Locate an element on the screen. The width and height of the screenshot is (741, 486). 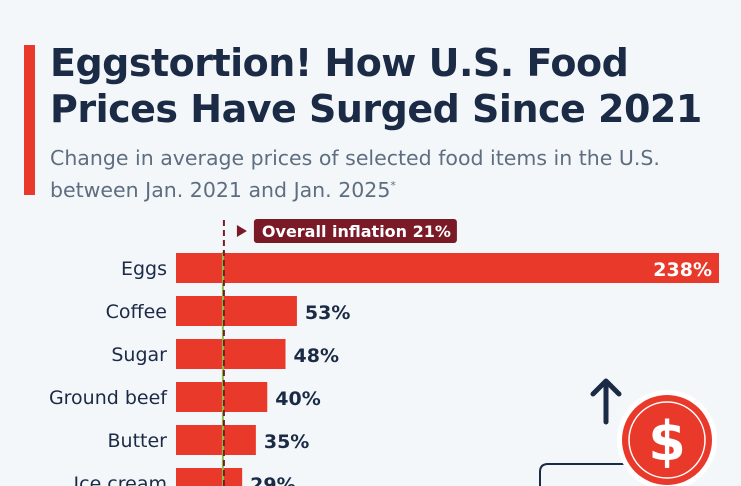
footnote-mark: * is located at coordinates (393, 185).